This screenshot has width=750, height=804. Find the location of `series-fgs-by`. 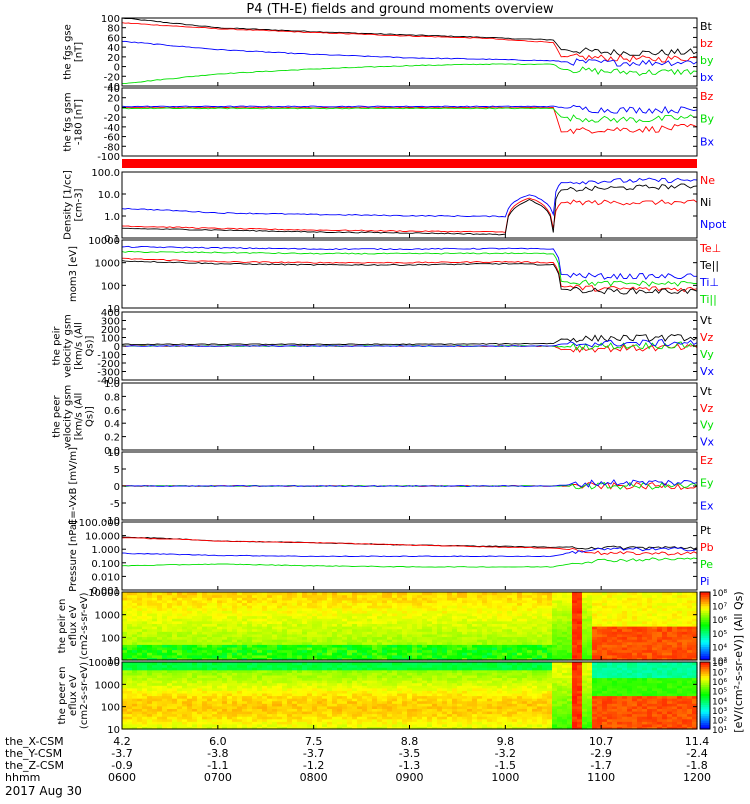

series-fgs-by is located at coordinates (409, 74).